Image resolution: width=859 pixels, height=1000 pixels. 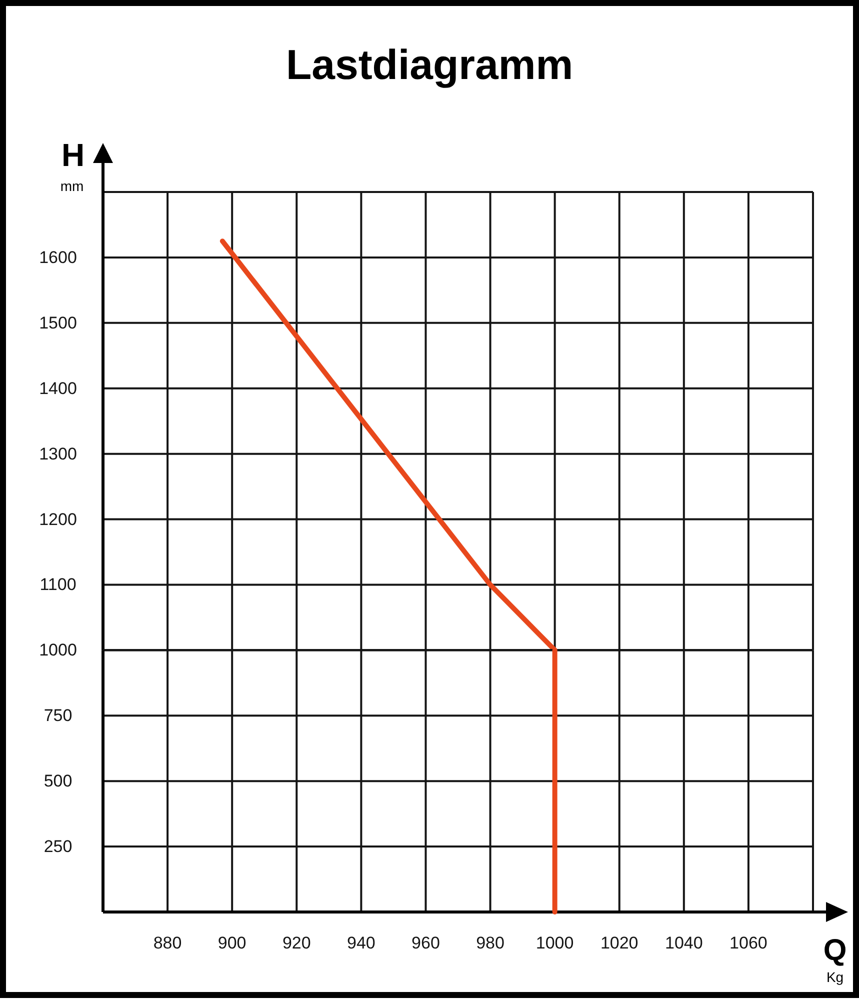 I want to click on x-tick-label: 880, so click(x=167, y=943).